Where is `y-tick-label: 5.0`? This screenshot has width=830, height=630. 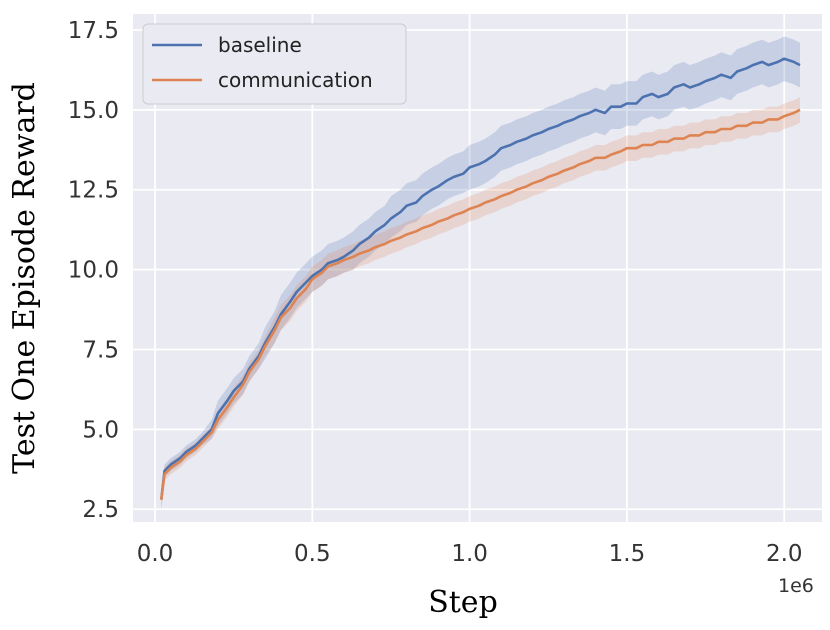
y-tick-label: 5.0 is located at coordinates (100, 430).